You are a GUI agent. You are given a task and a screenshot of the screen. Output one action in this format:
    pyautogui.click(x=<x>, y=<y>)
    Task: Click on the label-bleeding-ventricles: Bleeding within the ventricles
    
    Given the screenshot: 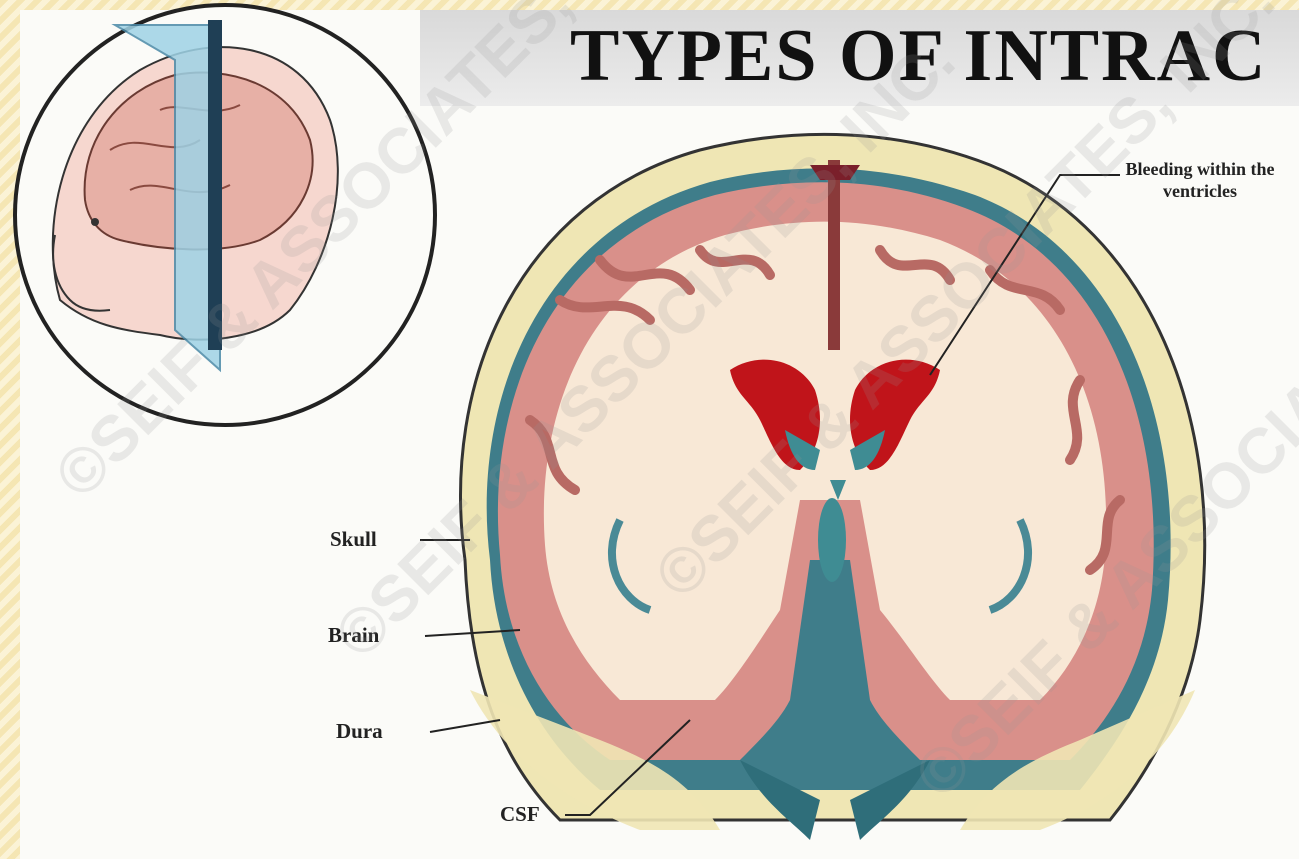 What is the action you would take?
    pyautogui.click(x=1200, y=180)
    